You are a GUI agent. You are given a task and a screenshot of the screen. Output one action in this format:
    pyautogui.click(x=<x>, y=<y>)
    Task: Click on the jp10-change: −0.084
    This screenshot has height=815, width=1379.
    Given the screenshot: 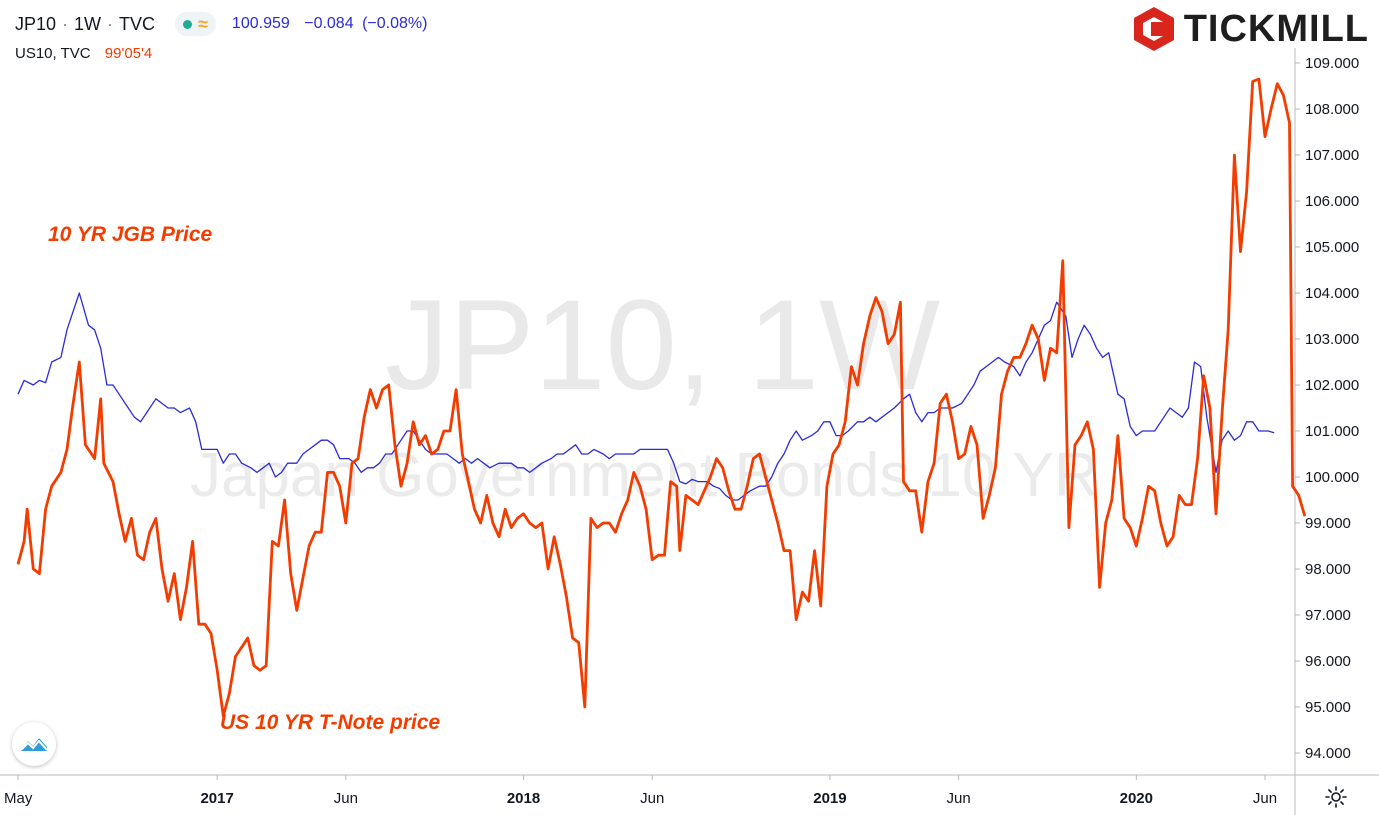 What is the action you would take?
    pyautogui.click(x=329, y=23)
    